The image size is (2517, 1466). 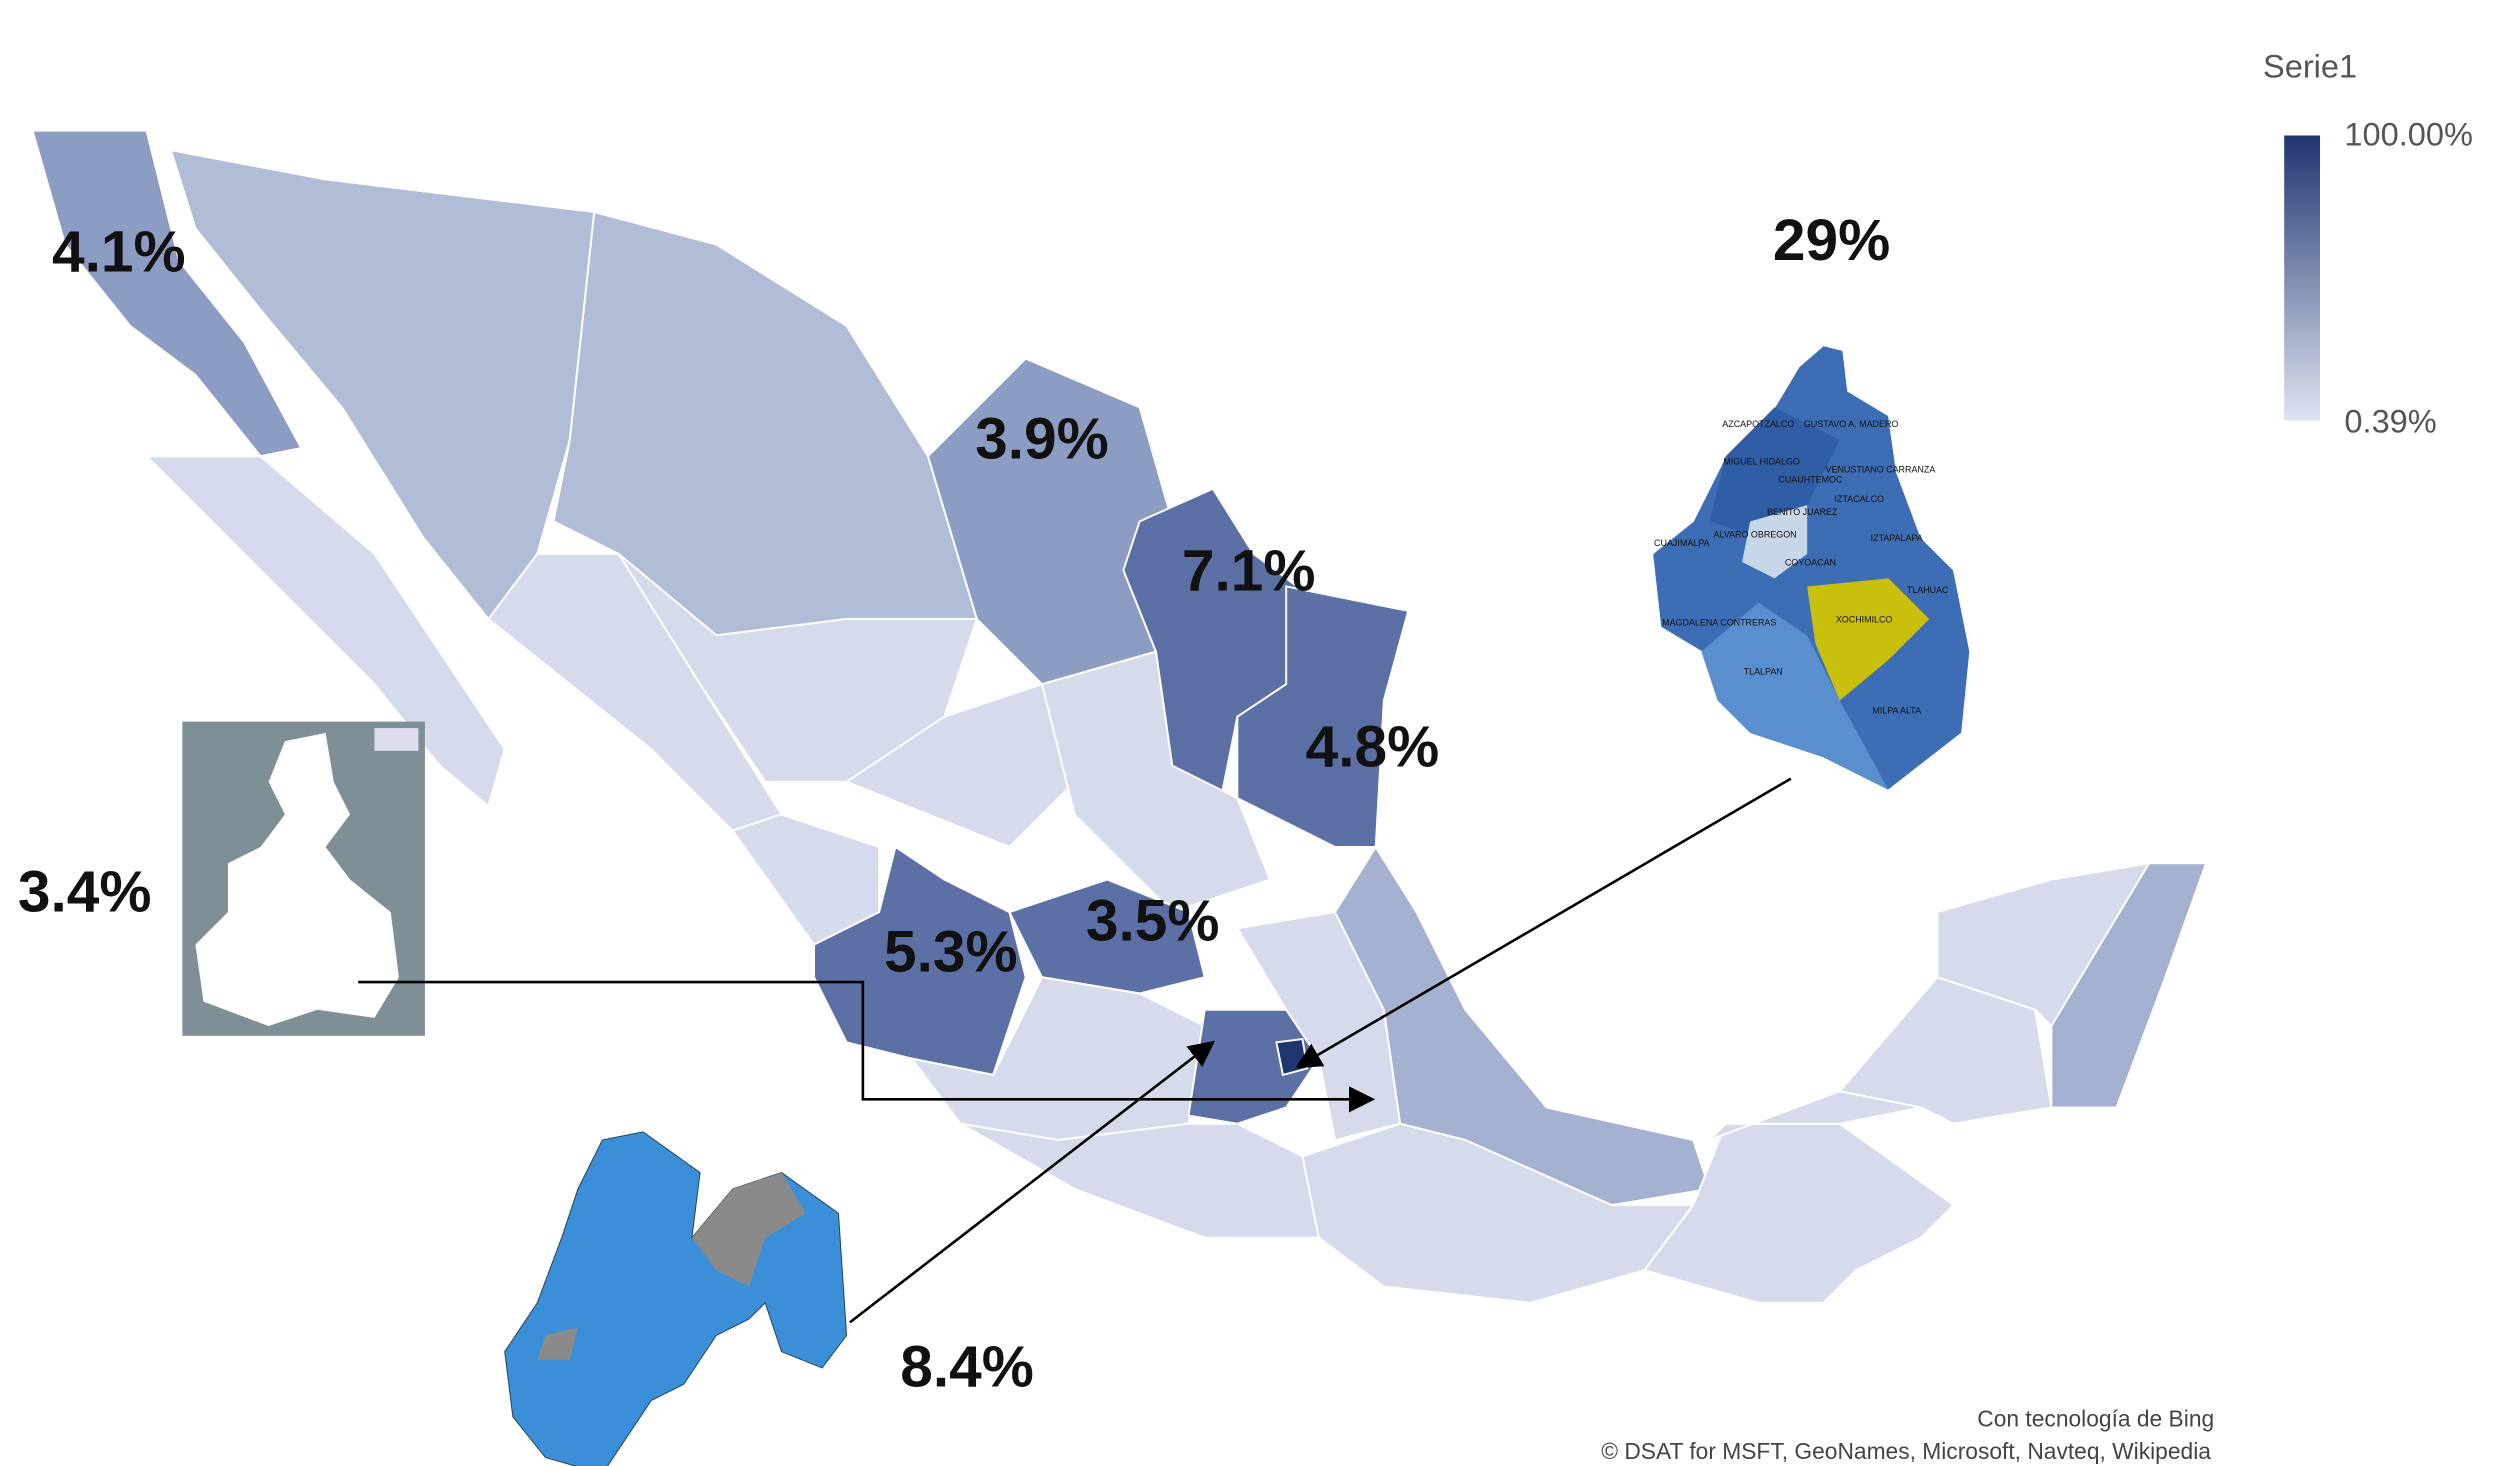 I want to click on delegation-label: IZTACALCO, so click(x=1860, y=499).